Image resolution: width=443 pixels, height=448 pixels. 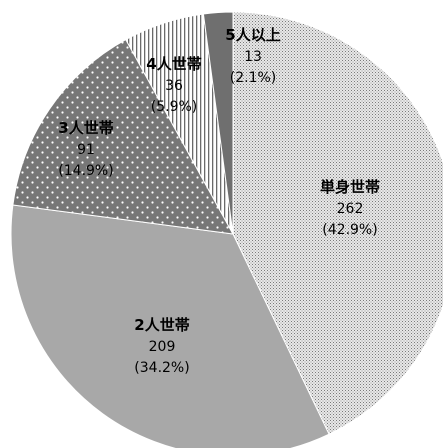 I want to click on pie-label-percent-two-person: (34.2%), so click(x=161, y=368).